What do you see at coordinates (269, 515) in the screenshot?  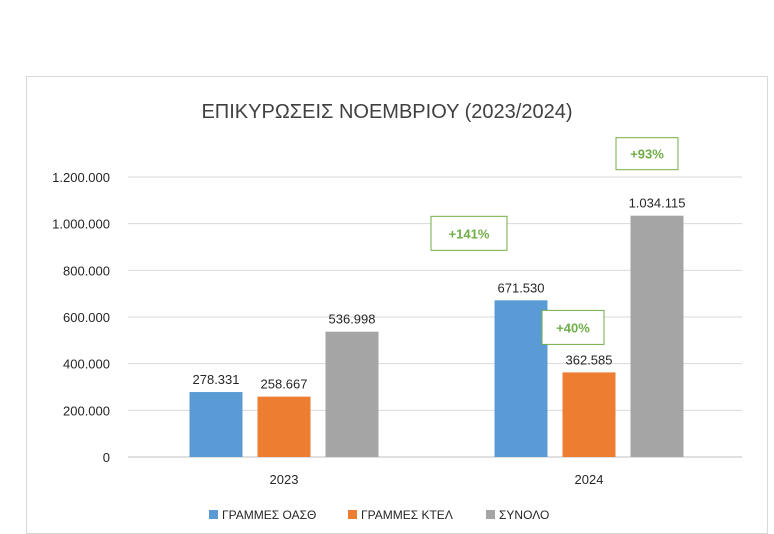 I see `legend-label: ΓΡΑΜΜΕΣ ΟΑΣΘ` at bounding box center [269, 515].